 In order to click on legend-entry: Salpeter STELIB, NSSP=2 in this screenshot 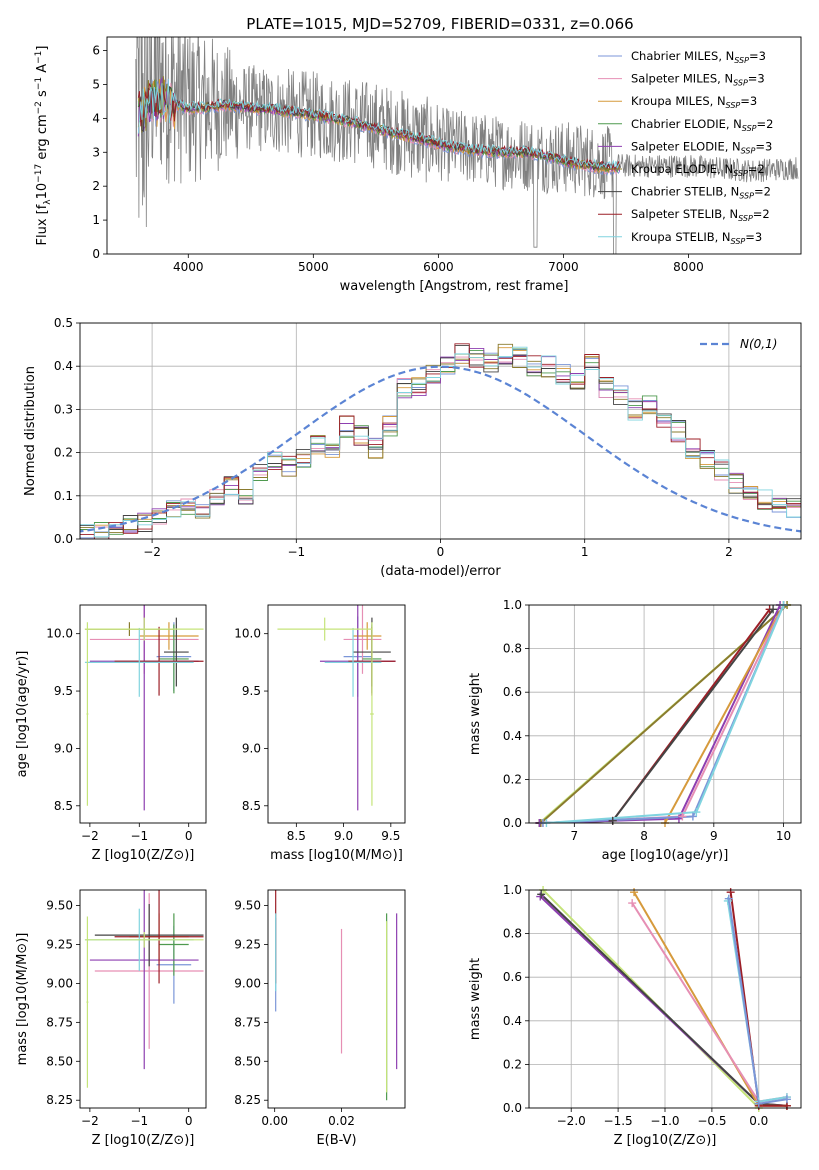, I will do `click(700, 215)`.